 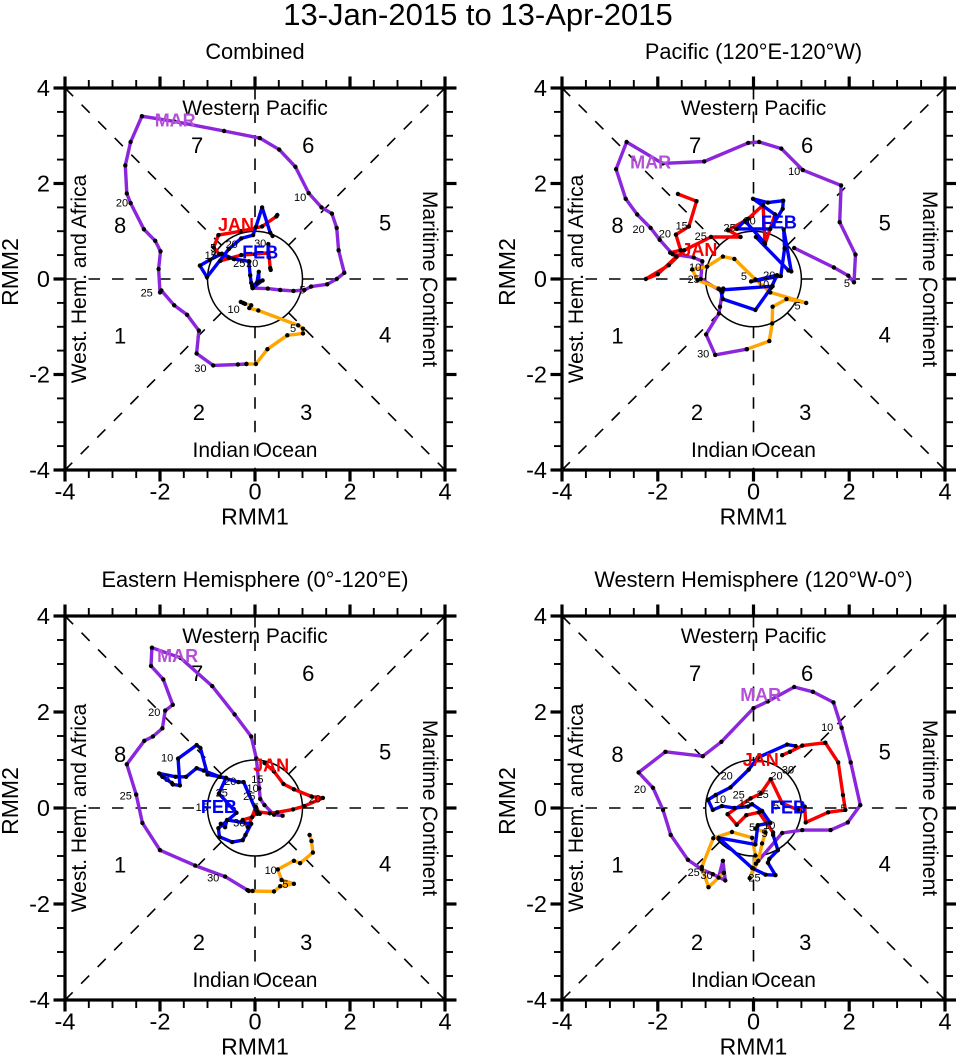 I want to click on svg-text: Pacific (120°E-120°W), so click(x=753, y=51).